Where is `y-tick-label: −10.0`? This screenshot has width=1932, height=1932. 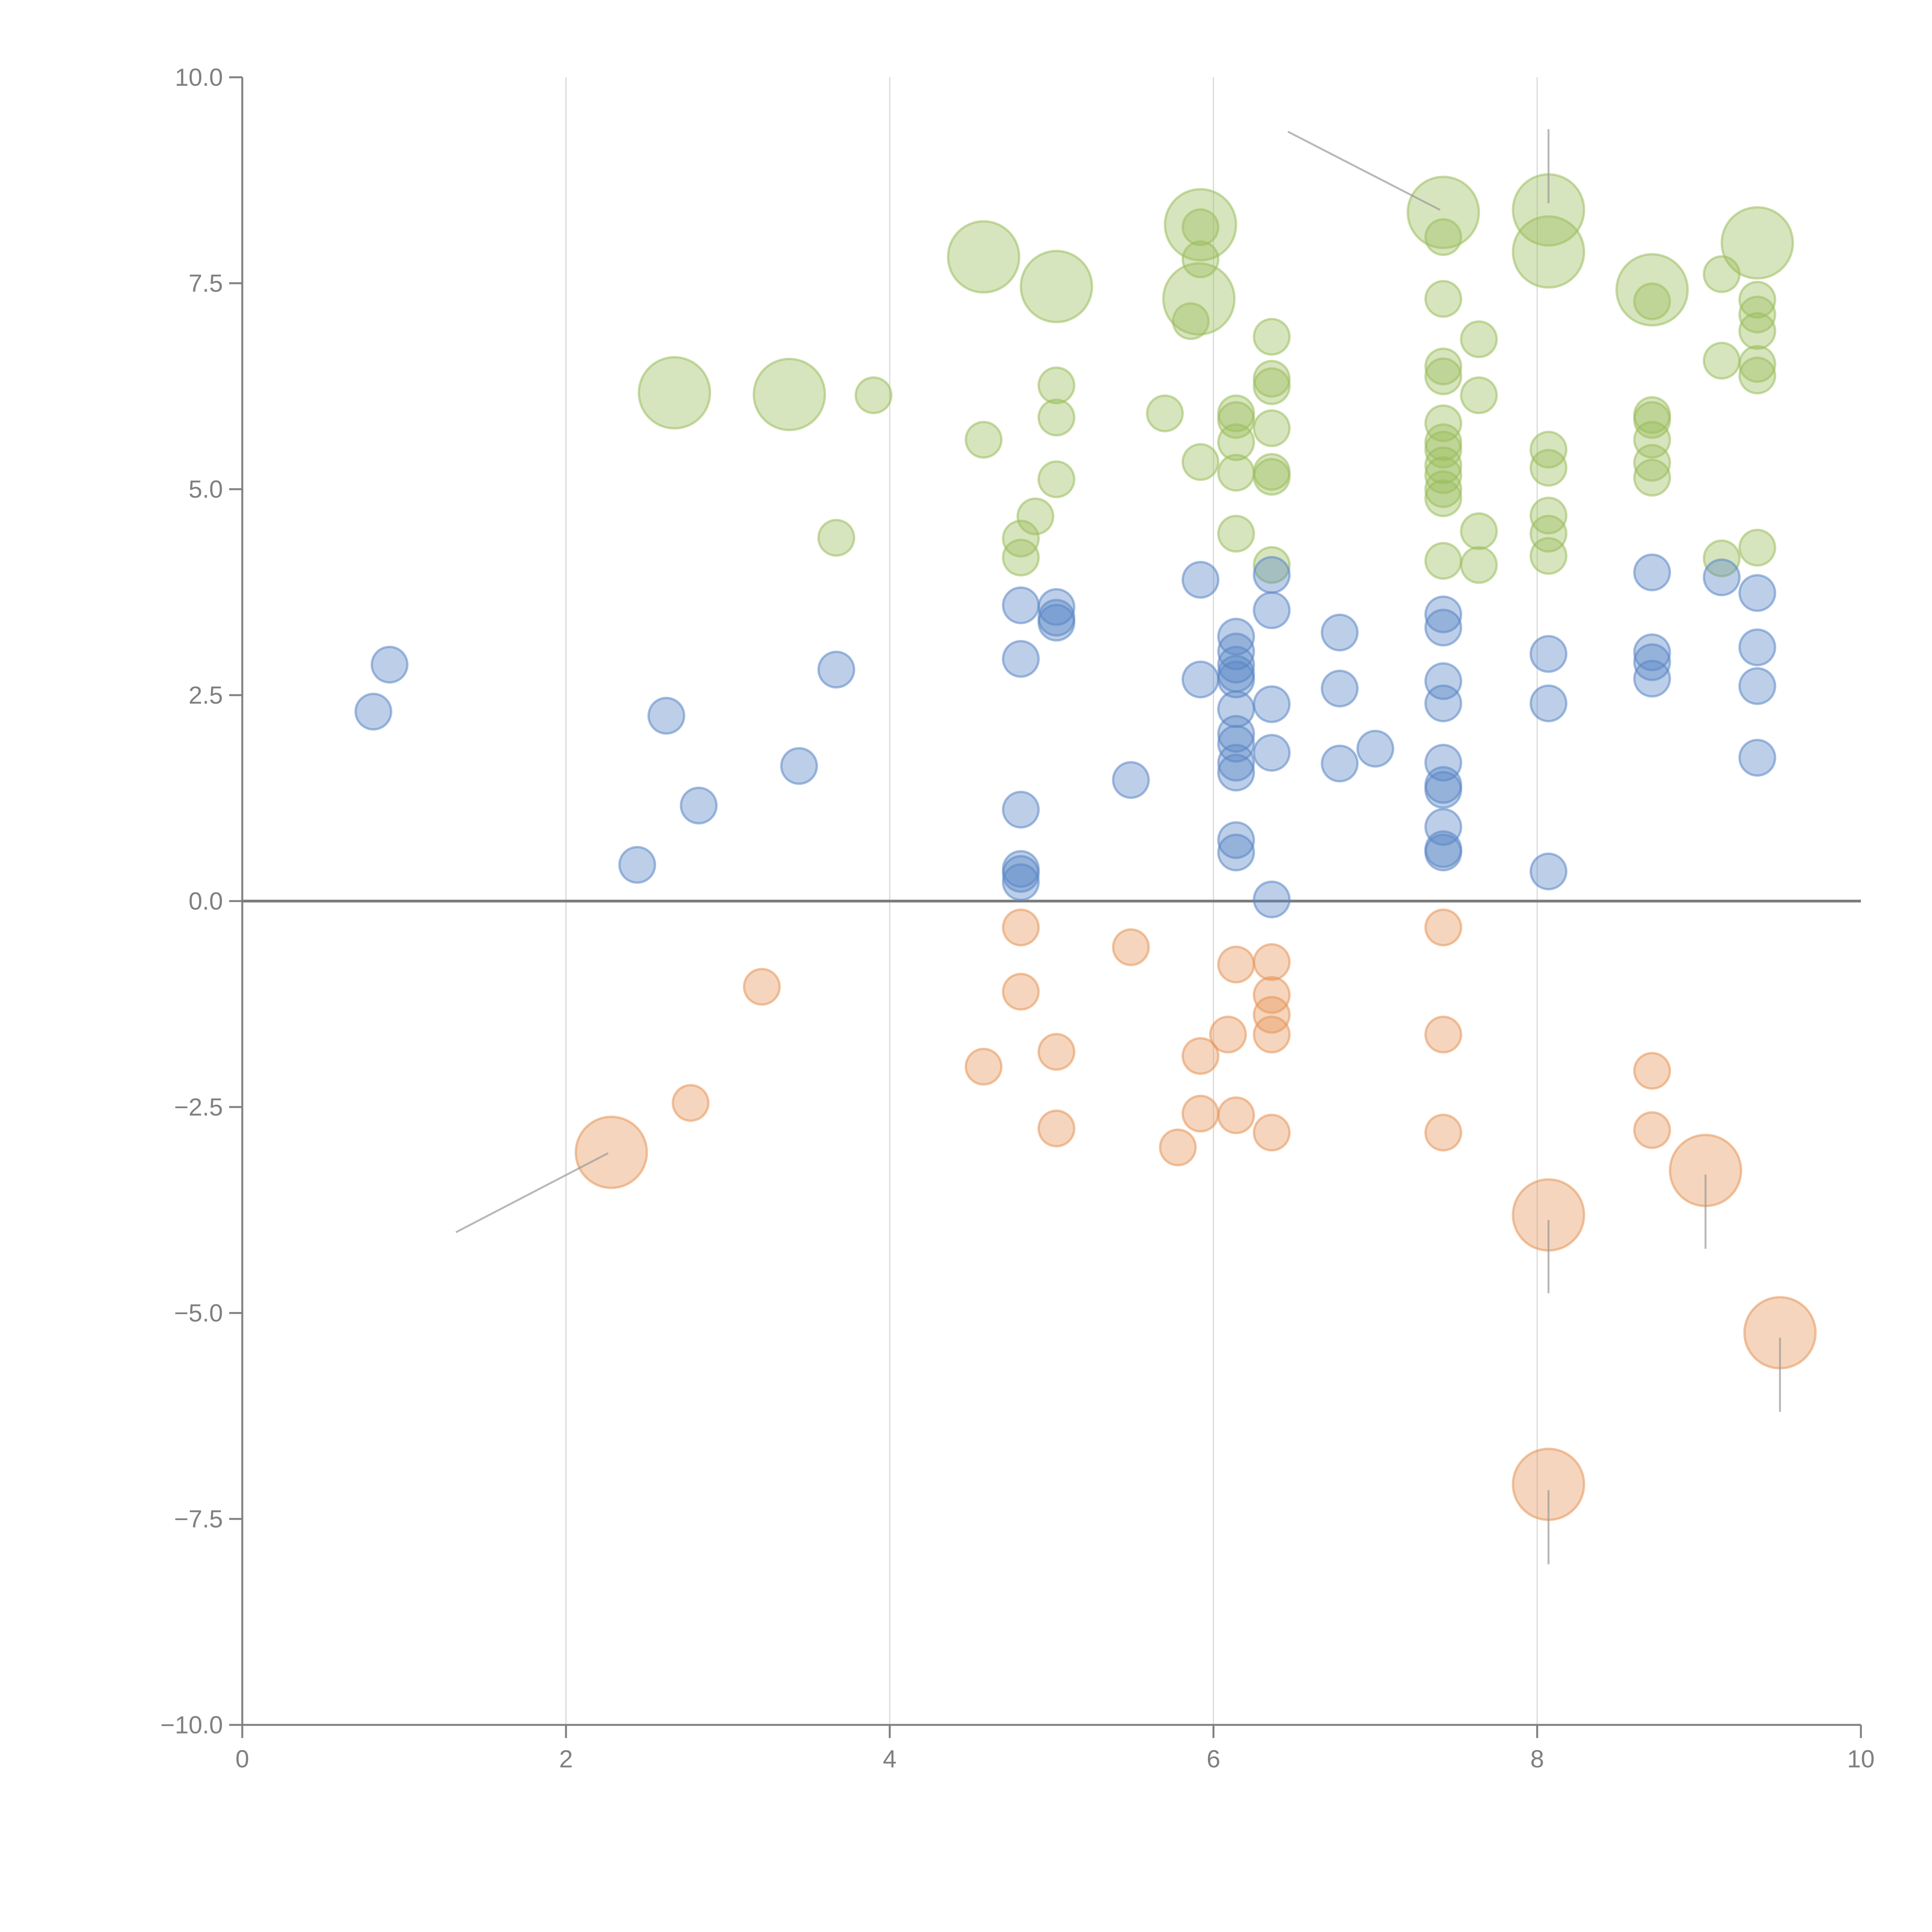 y-tick-label: −10.0 is located at coordinates (192, 1725).